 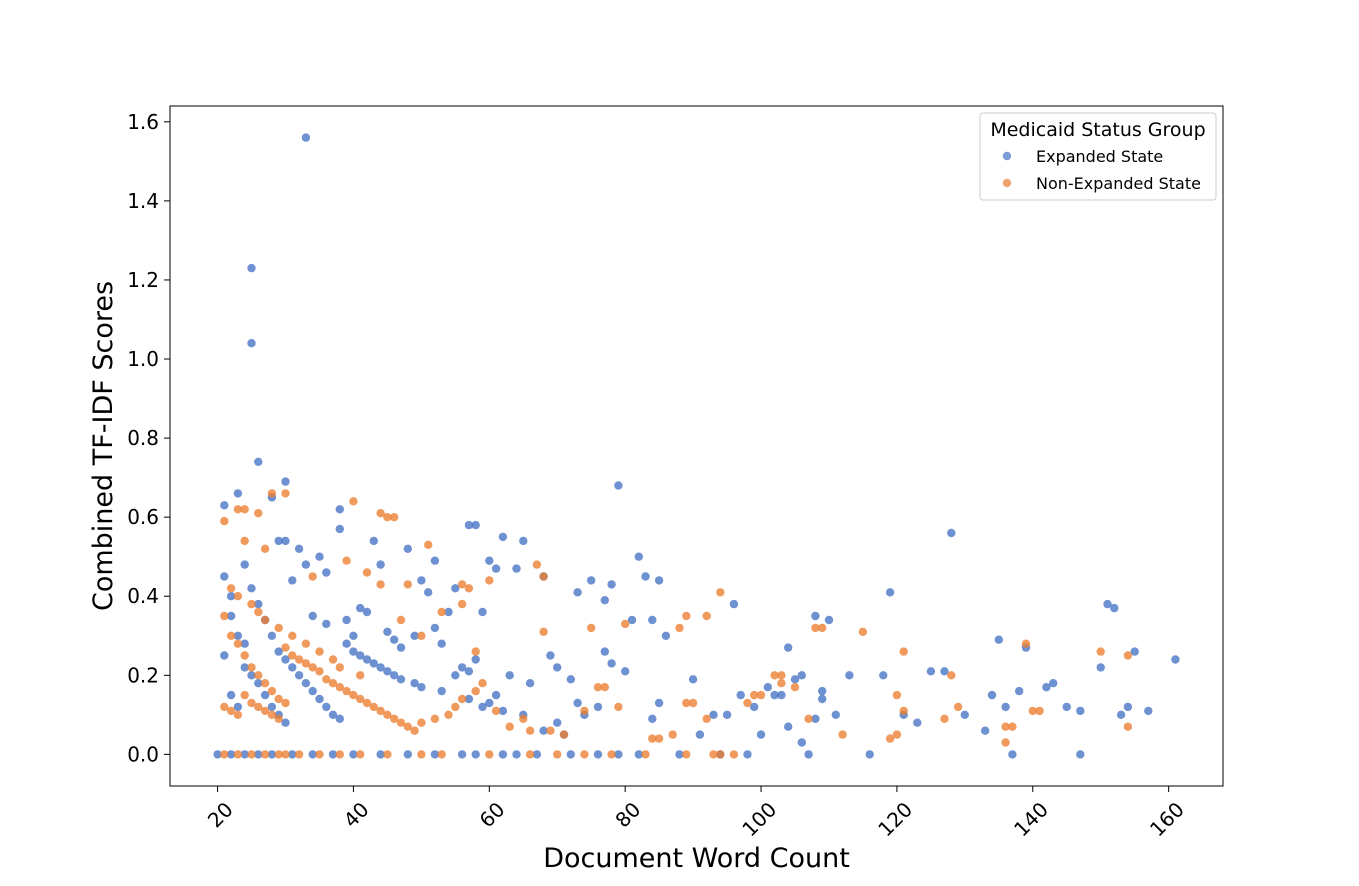 I want to click on y-tick-label: 1.2, so click(x=143, y=280).